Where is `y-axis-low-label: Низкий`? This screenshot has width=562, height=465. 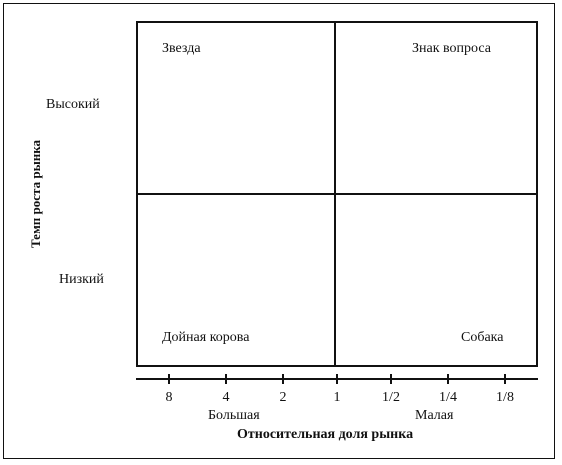 y-axis-low-label: Низкий is located at coordinates (81, 279).